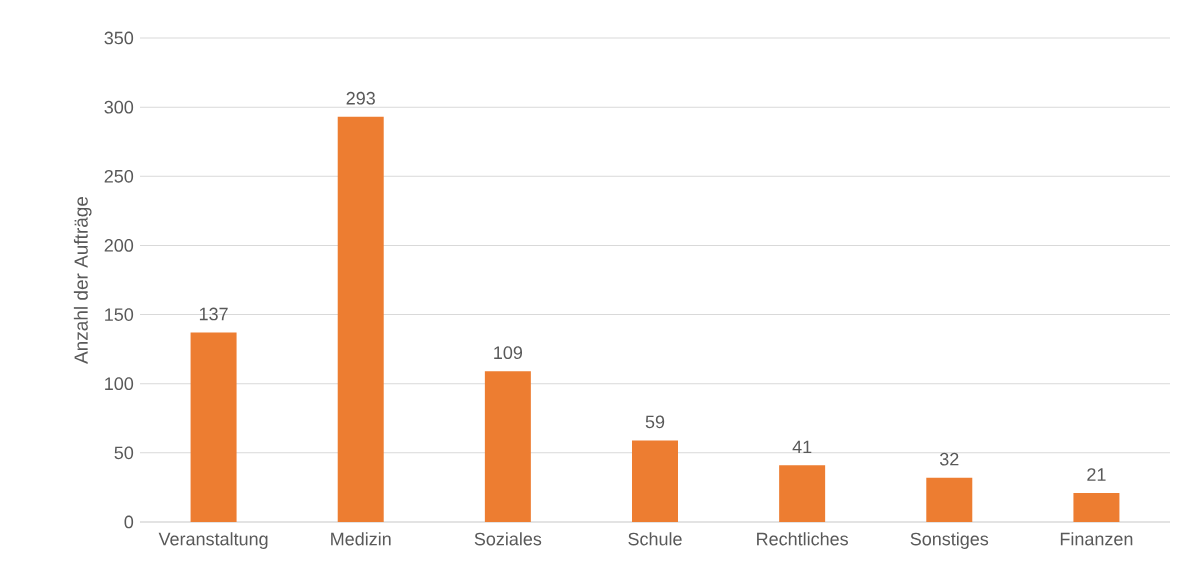 Image resolution: width=1198 pixels, height=579 pixels. I want to click on data-label: 293, so click(360, 98).